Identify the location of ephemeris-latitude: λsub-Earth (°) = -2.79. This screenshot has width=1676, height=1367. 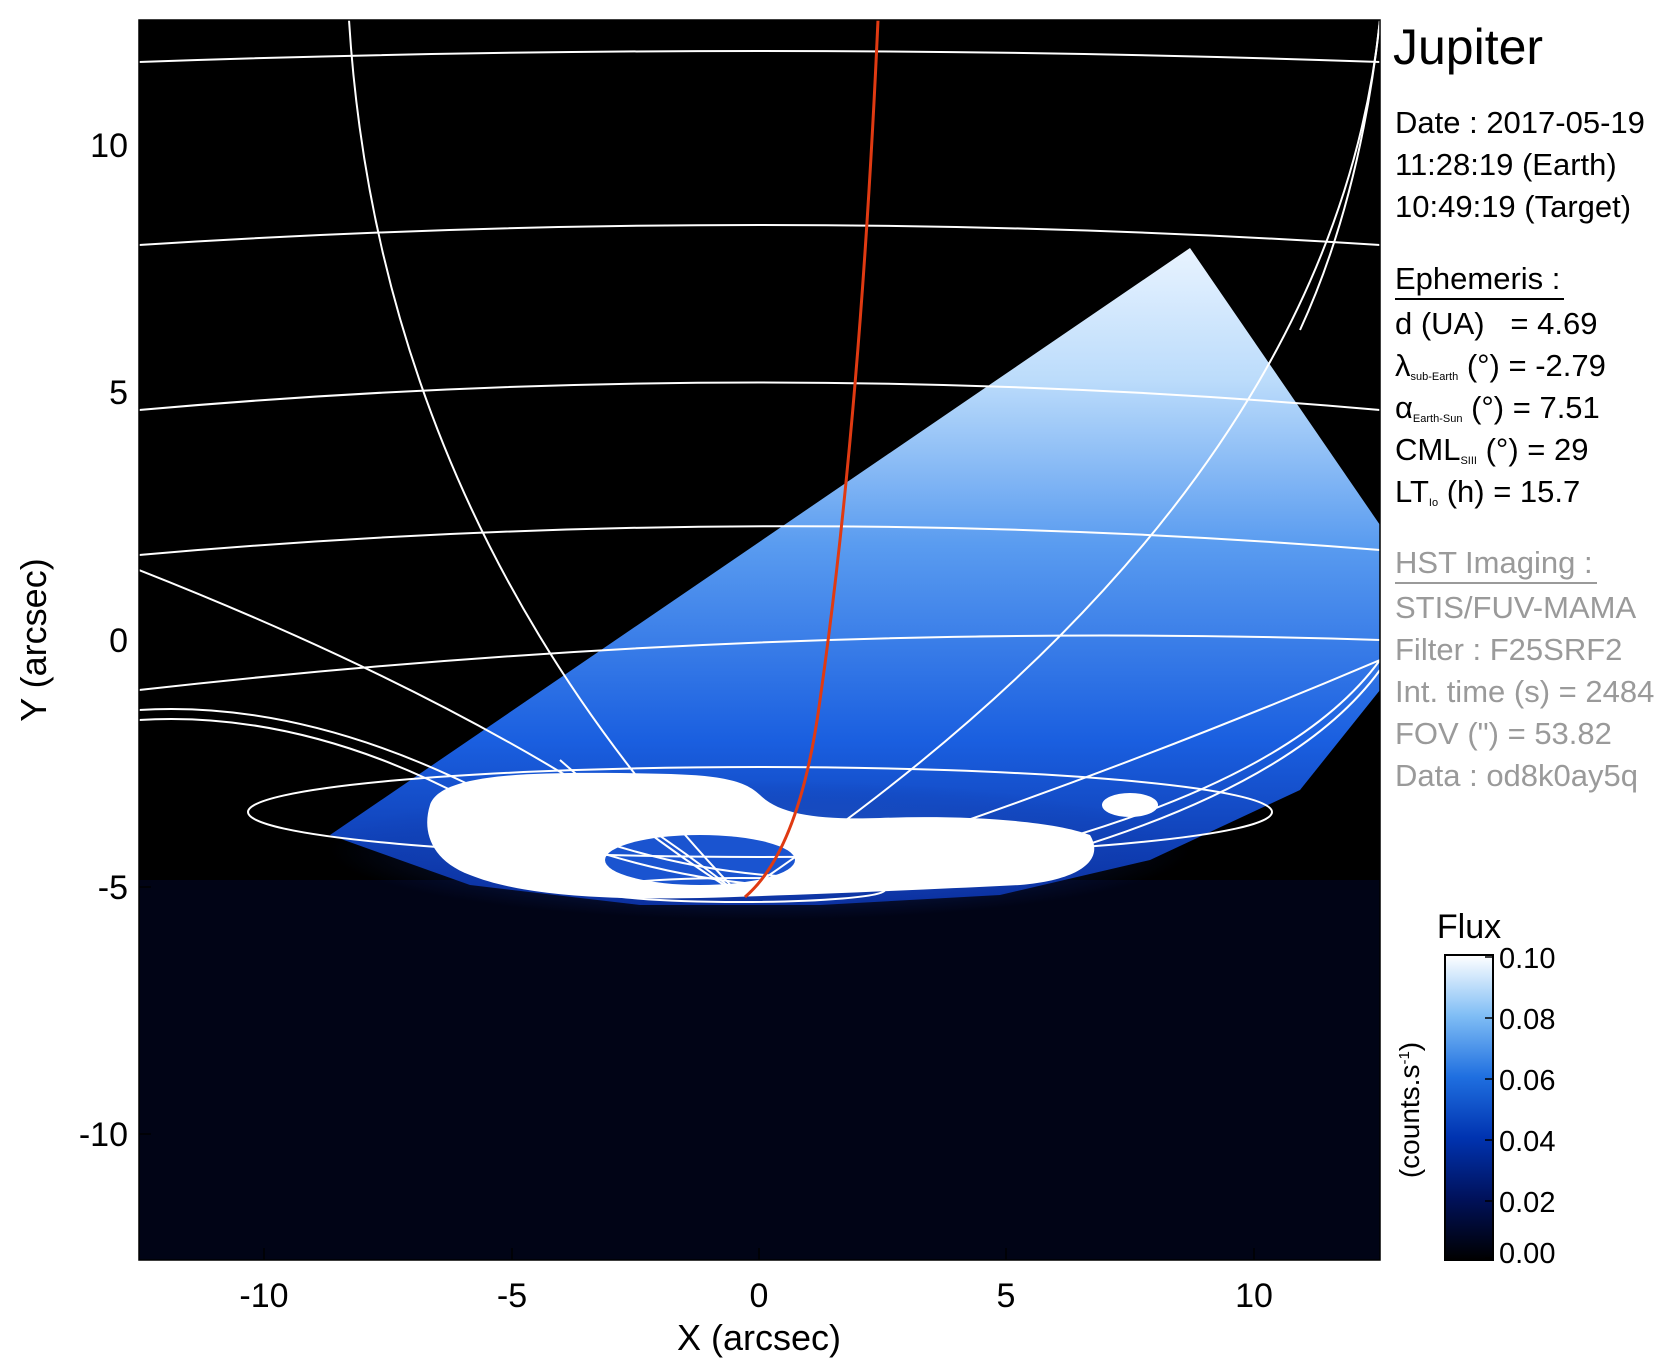
(1500, 371).